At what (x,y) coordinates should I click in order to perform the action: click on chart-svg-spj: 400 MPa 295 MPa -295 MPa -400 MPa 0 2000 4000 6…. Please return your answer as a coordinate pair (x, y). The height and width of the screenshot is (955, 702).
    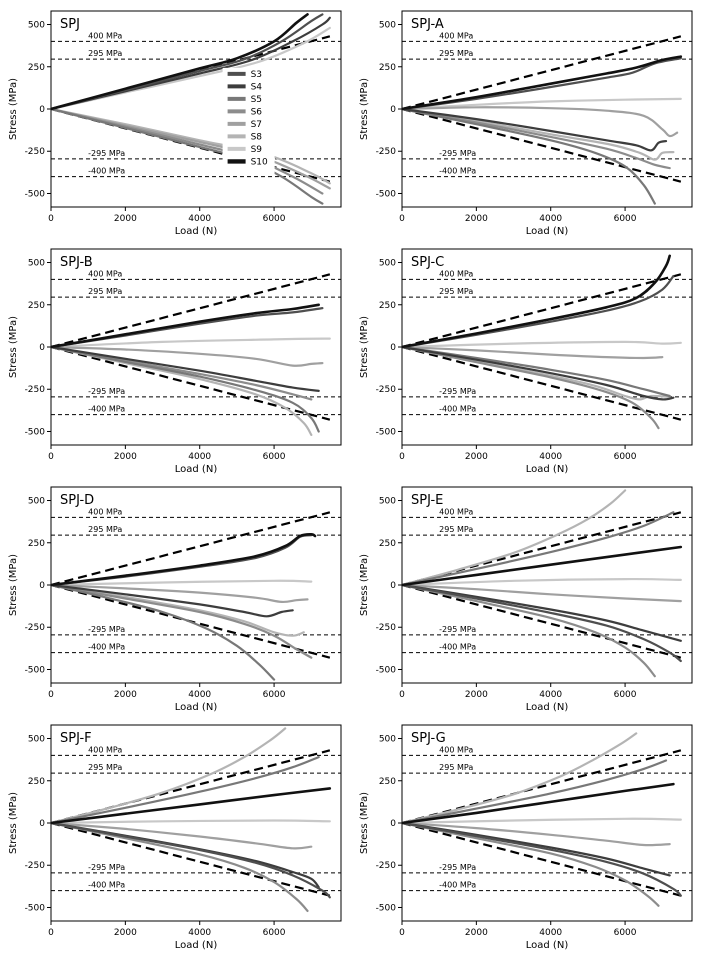
    Looking at the image, I should click on (174, 123).